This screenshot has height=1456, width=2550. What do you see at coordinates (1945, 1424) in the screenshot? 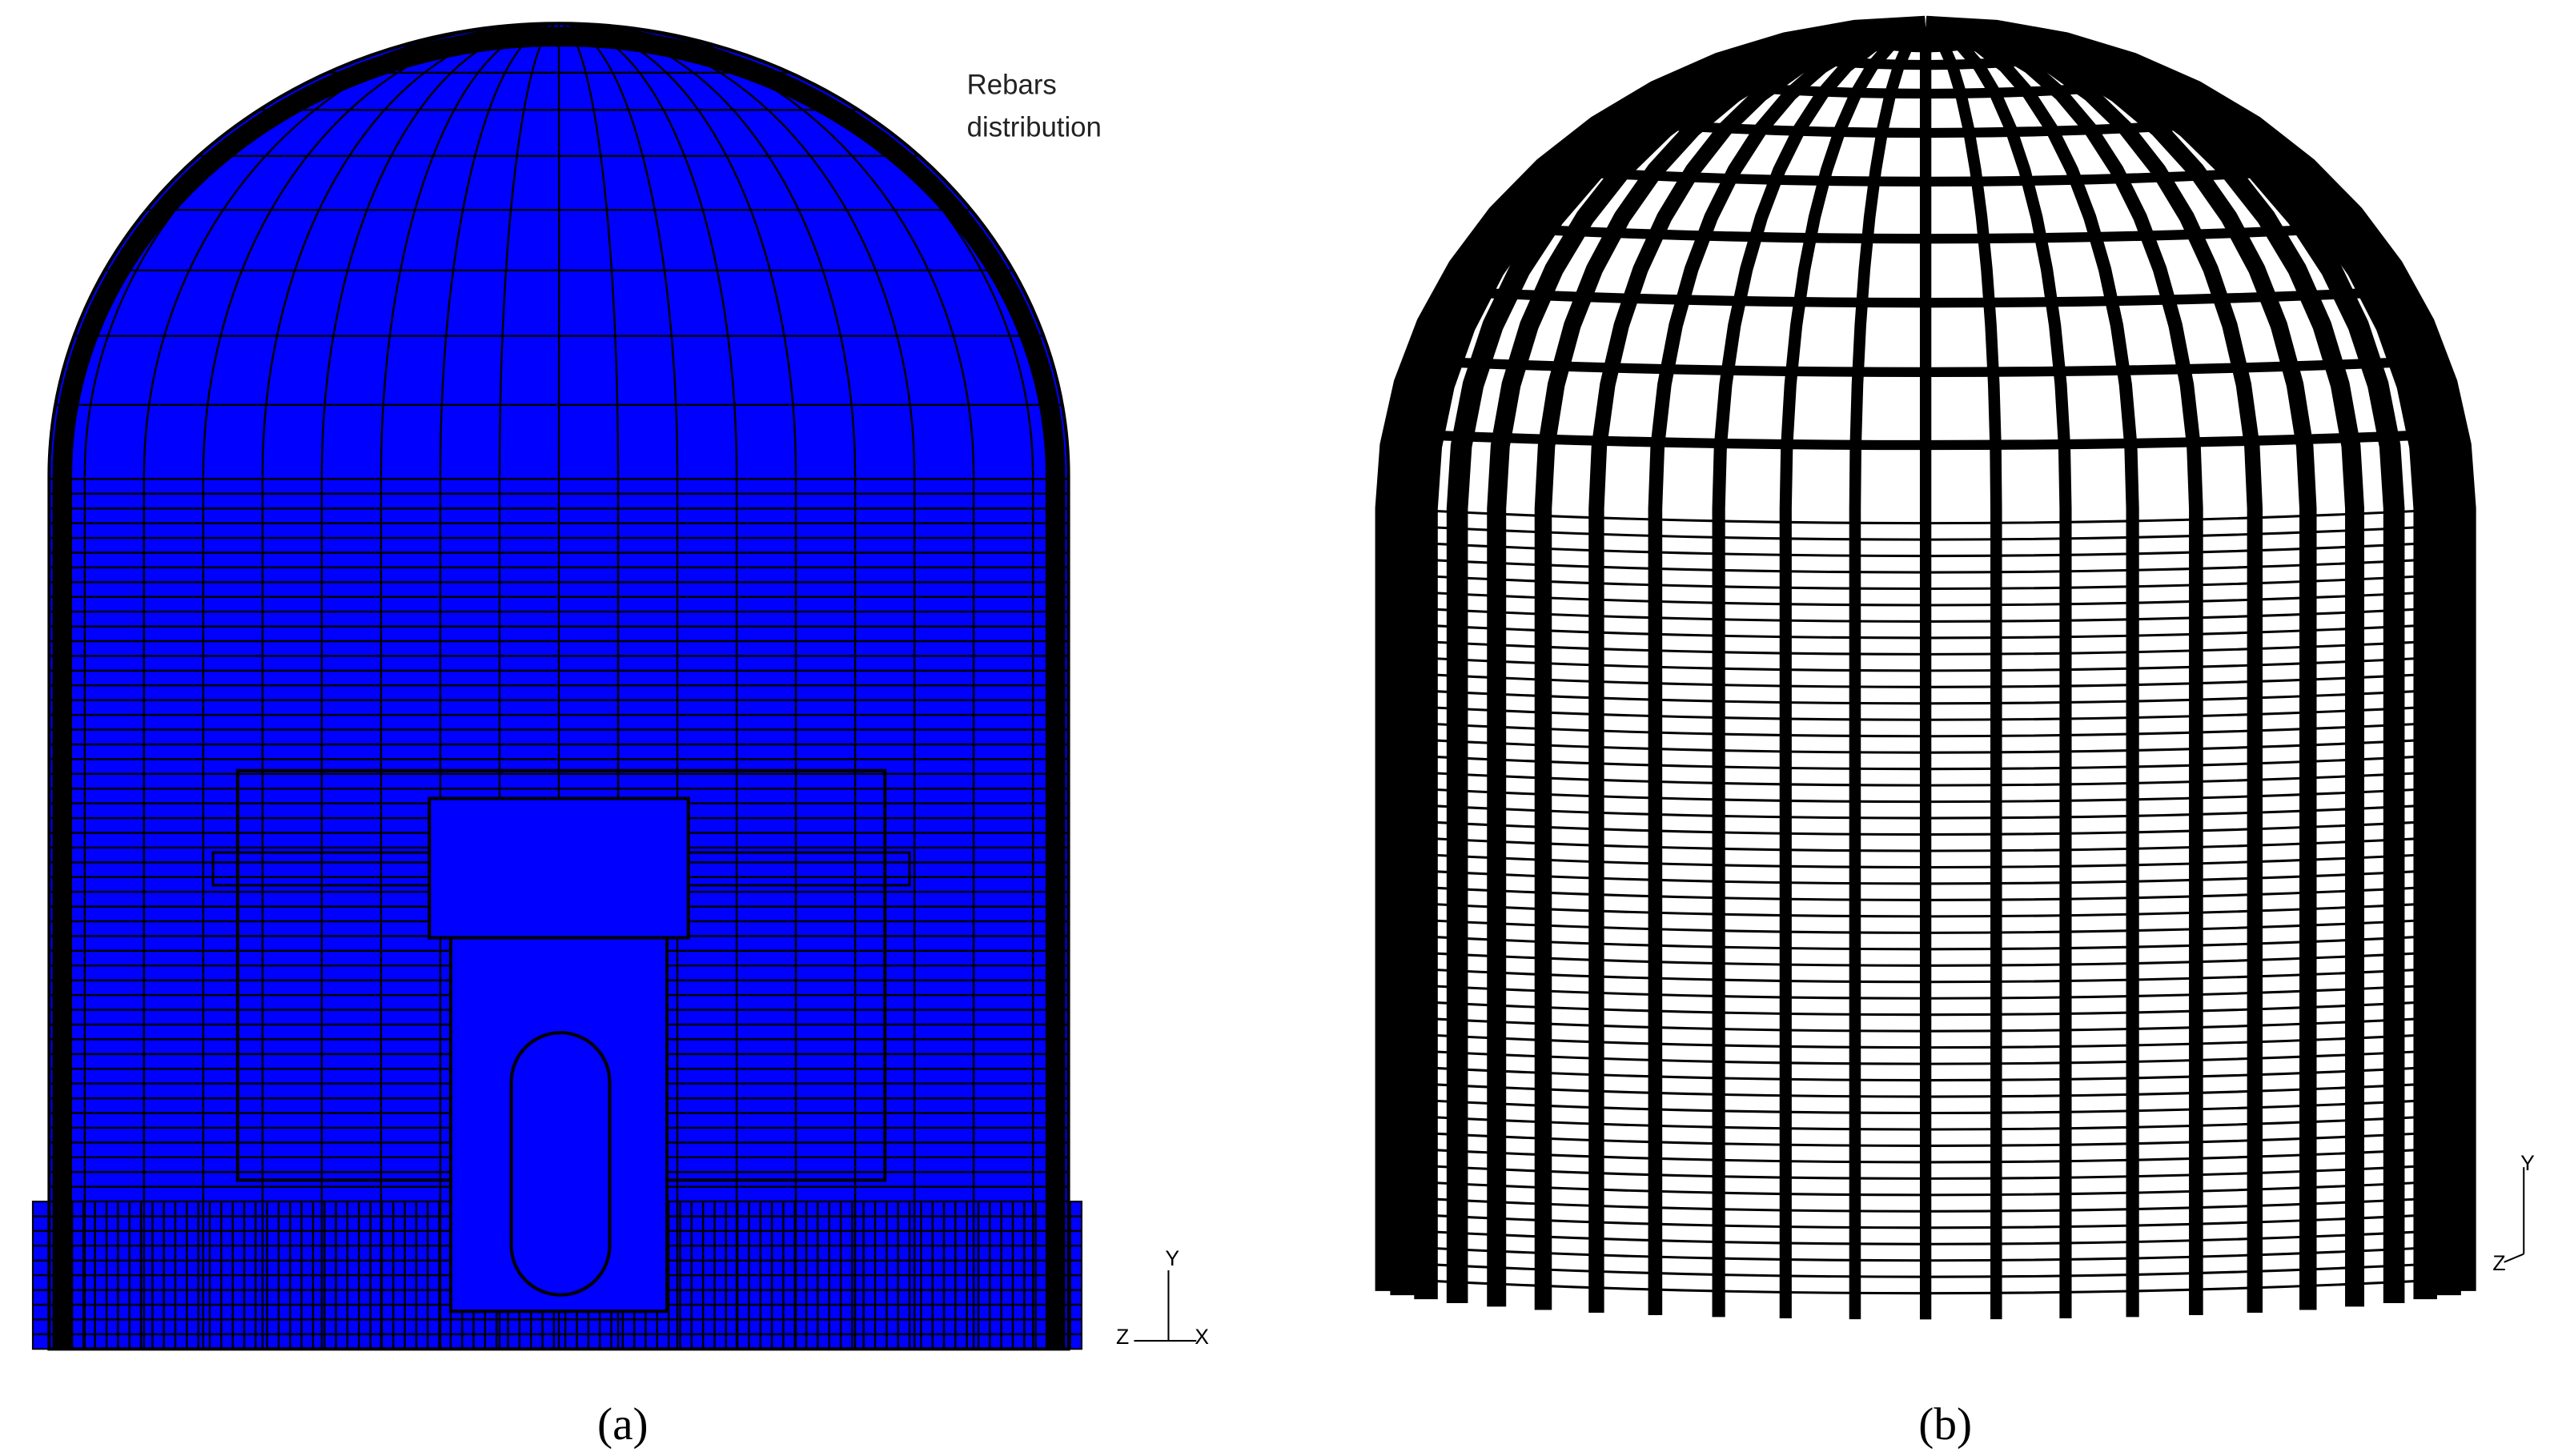
I see `panel-label: (b)` at bounding box center [1945, 1424].